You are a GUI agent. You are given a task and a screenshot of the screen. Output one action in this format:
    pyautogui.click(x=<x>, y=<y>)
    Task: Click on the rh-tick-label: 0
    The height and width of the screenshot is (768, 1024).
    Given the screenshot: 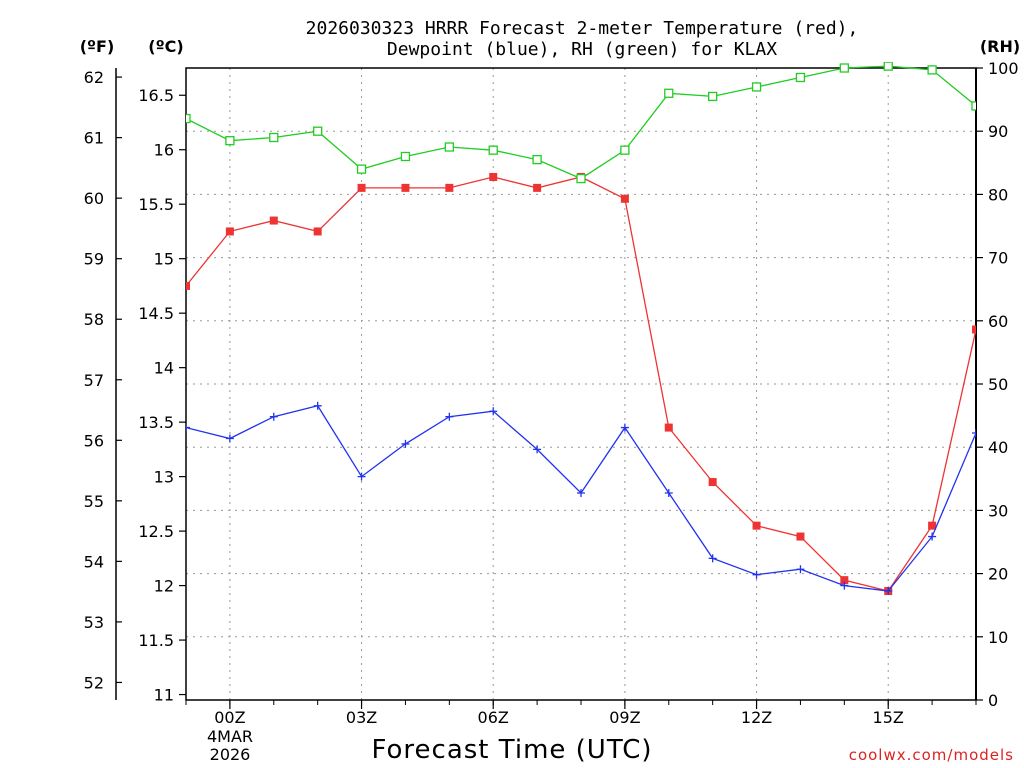 What is the action you would take?
    pyautogui.click(x=993, y=700)
    